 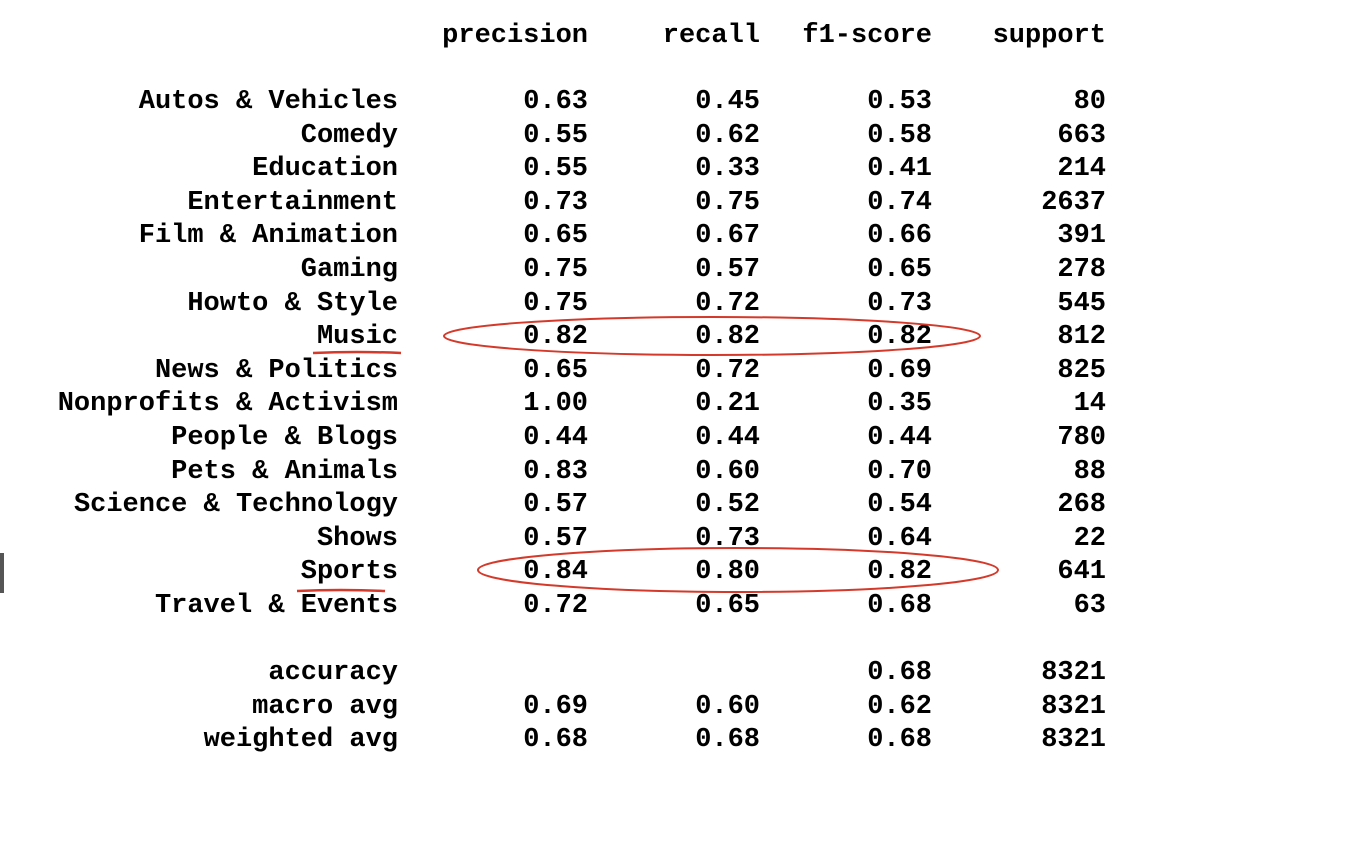 I want to click on recall-value: 0.21, so click(x=727, y=404).